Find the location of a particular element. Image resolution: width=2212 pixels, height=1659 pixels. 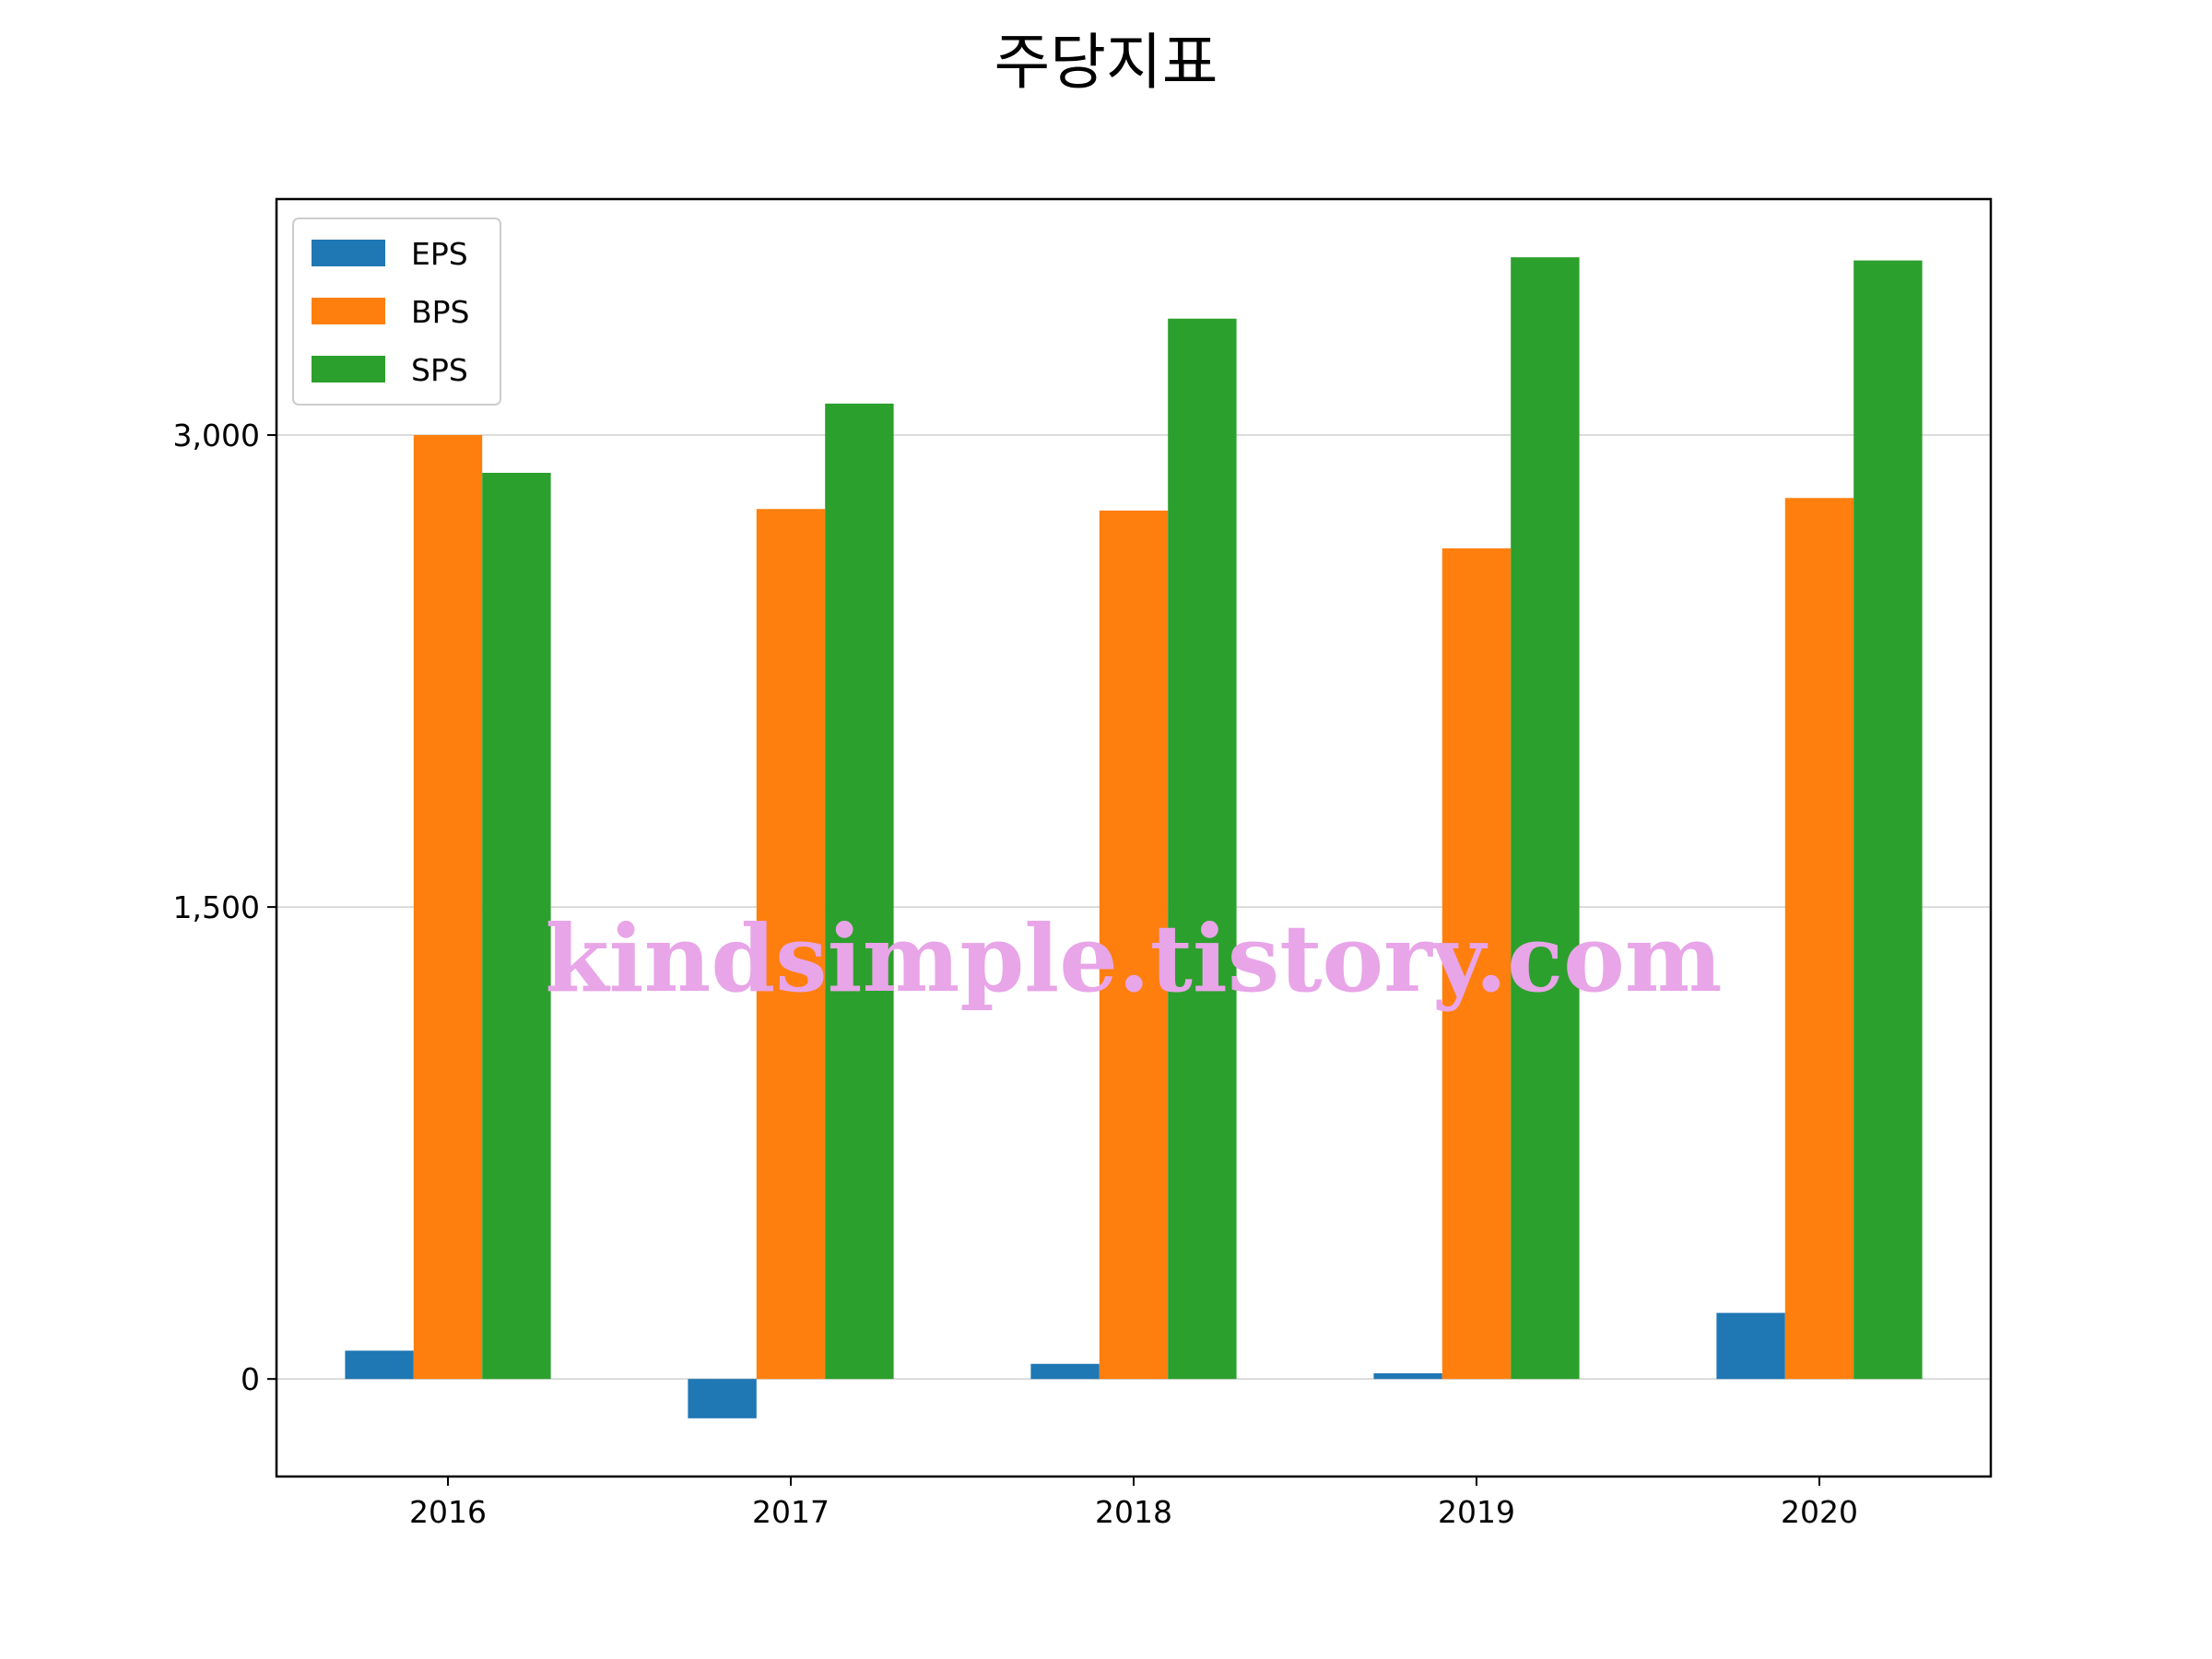

watermark: kindsimple.tistory.com is located at coordinates (1133, 958).